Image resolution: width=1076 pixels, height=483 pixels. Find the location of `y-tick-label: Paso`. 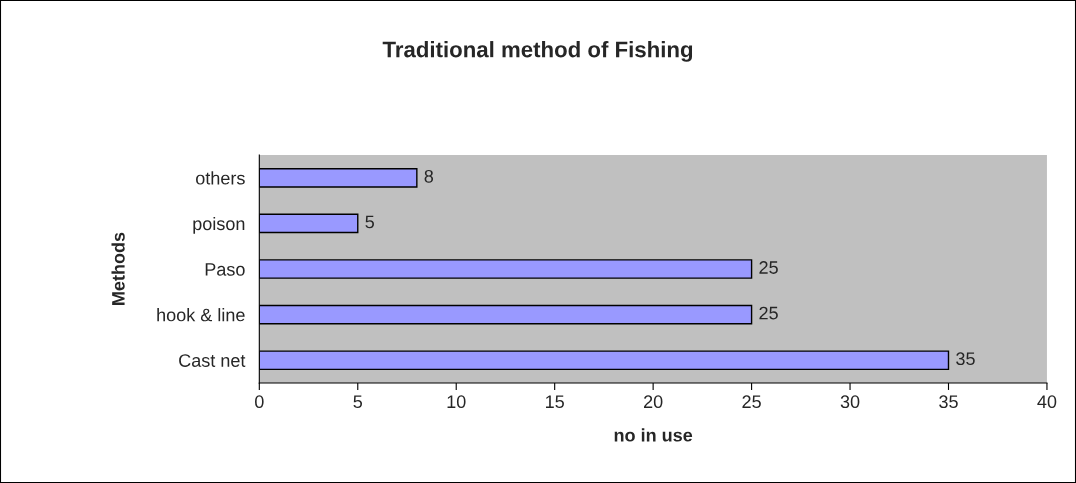

y-tick-label: Paso is located at coordinates (225, 269).